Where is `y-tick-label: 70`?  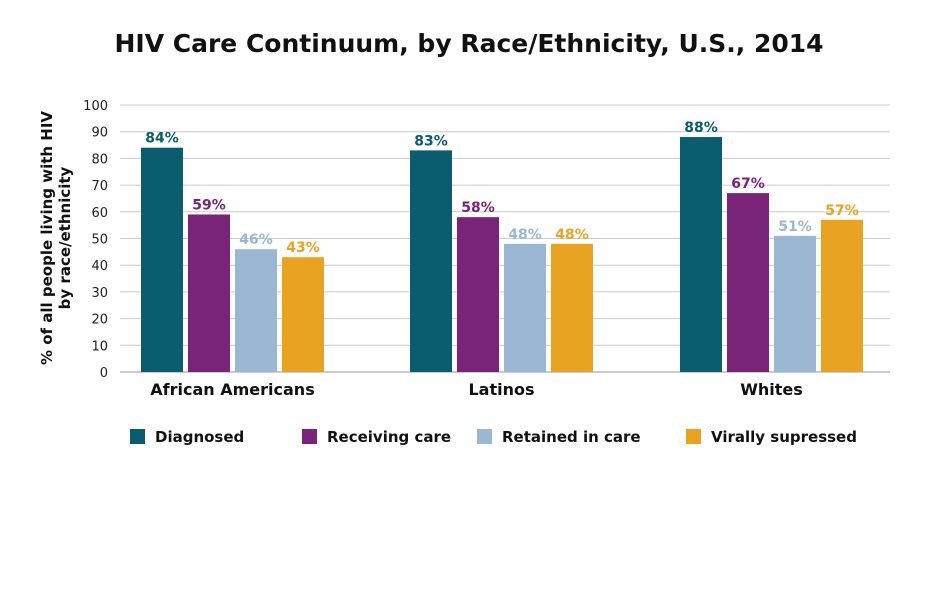 y-tick-label: 70 is located at coordinates (99, 186).